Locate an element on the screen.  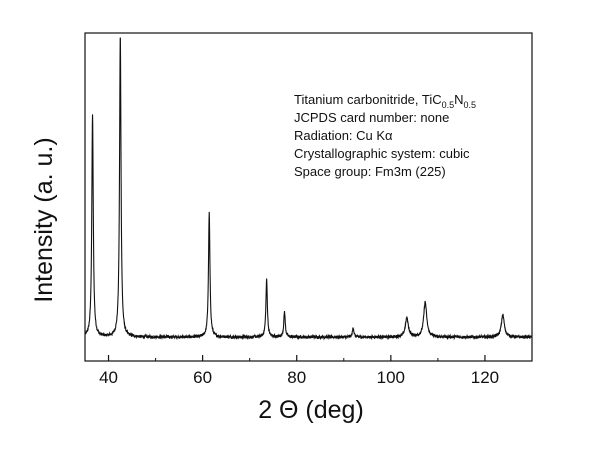
x-tick-label: 120 is located at coordinates (485, 377).